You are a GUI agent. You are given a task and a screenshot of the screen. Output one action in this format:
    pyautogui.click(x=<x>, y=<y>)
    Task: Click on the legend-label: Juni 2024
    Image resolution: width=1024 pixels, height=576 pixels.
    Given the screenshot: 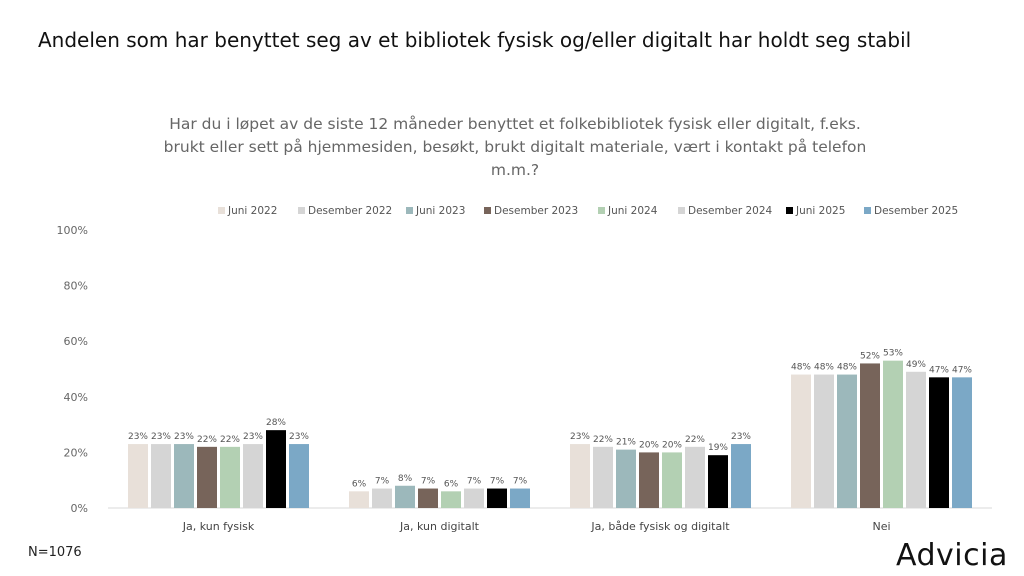 What is the action you would take?
    pyautogui.click(x=632, y=211)
    